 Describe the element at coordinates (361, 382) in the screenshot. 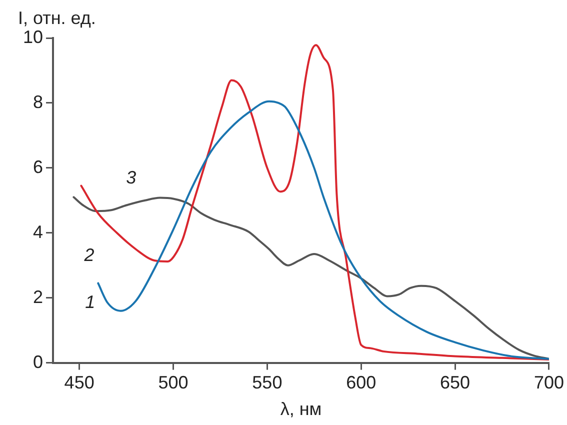

I see `x-tick-label: 600` at that location.